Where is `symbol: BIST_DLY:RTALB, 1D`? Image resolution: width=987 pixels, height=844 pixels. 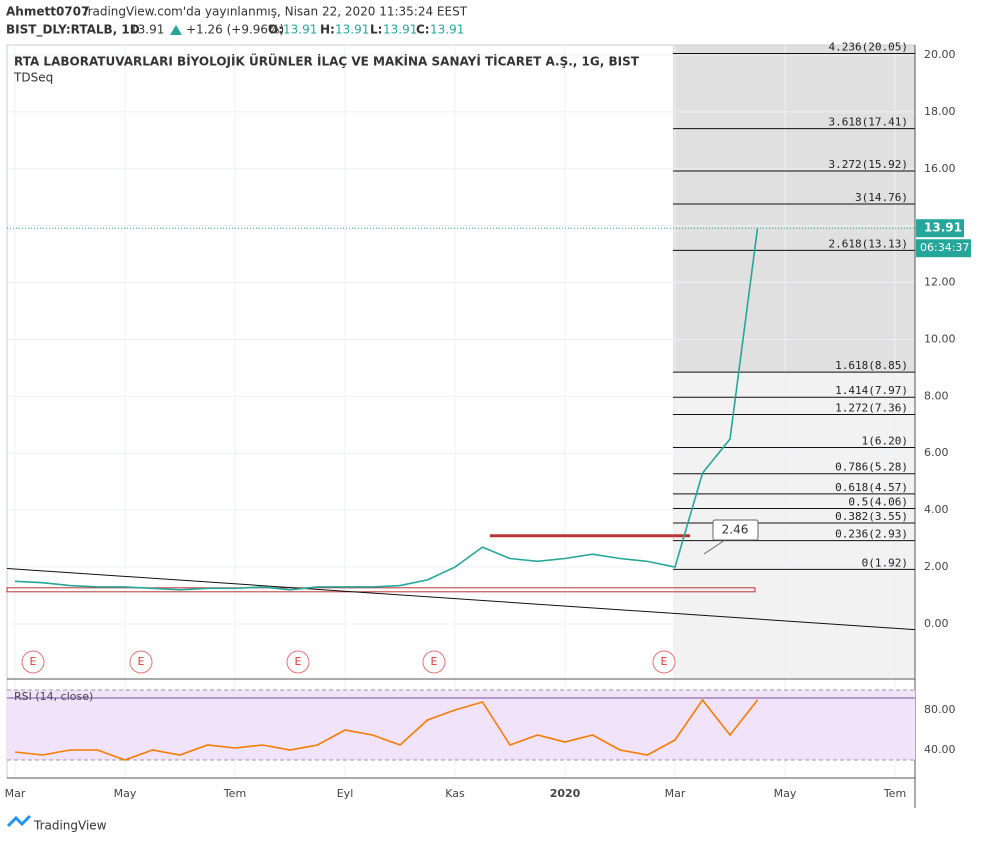 symbol: BIST_DLY:RTALB, 1D is located at coordinates (73, 30).